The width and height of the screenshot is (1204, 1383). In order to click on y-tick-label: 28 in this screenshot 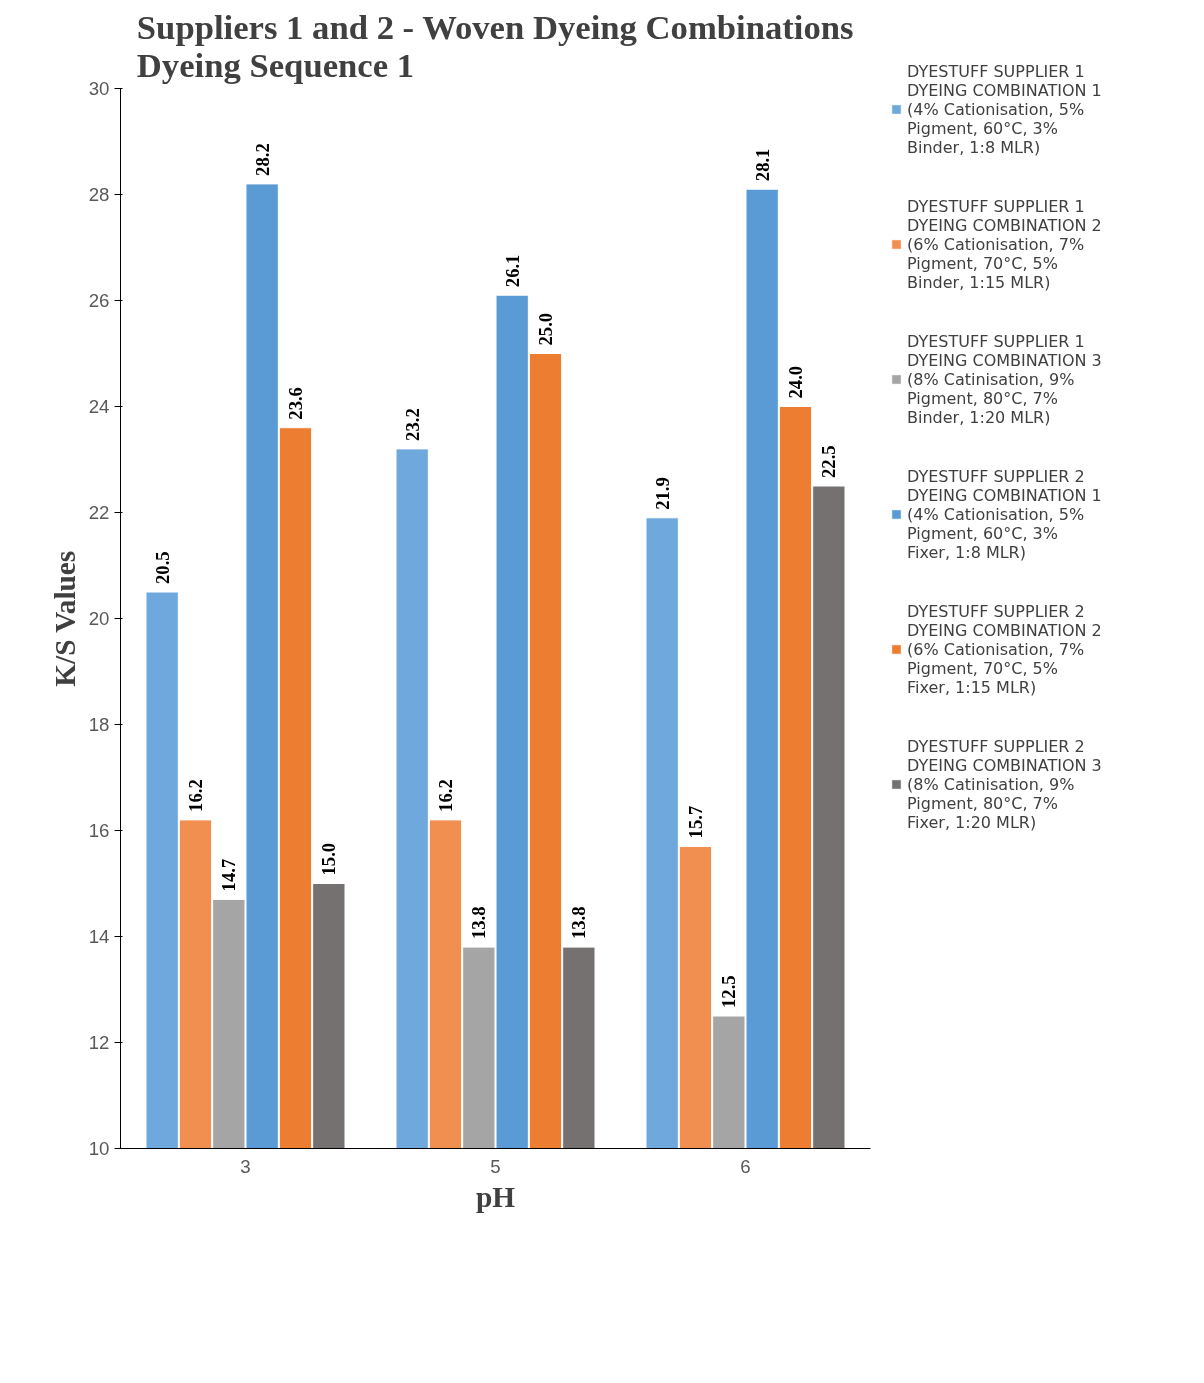, I will do `click(99, 194)`.